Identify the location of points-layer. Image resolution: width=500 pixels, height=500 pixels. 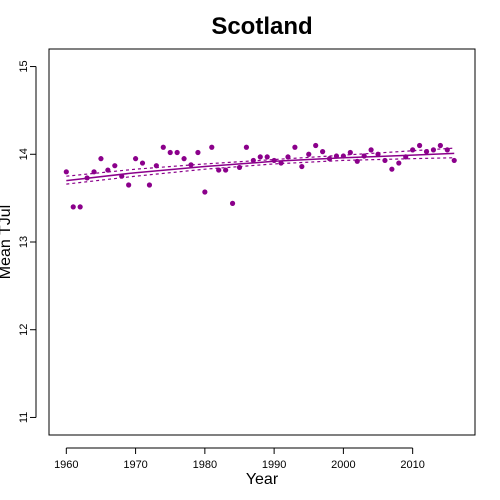
(260, 176).